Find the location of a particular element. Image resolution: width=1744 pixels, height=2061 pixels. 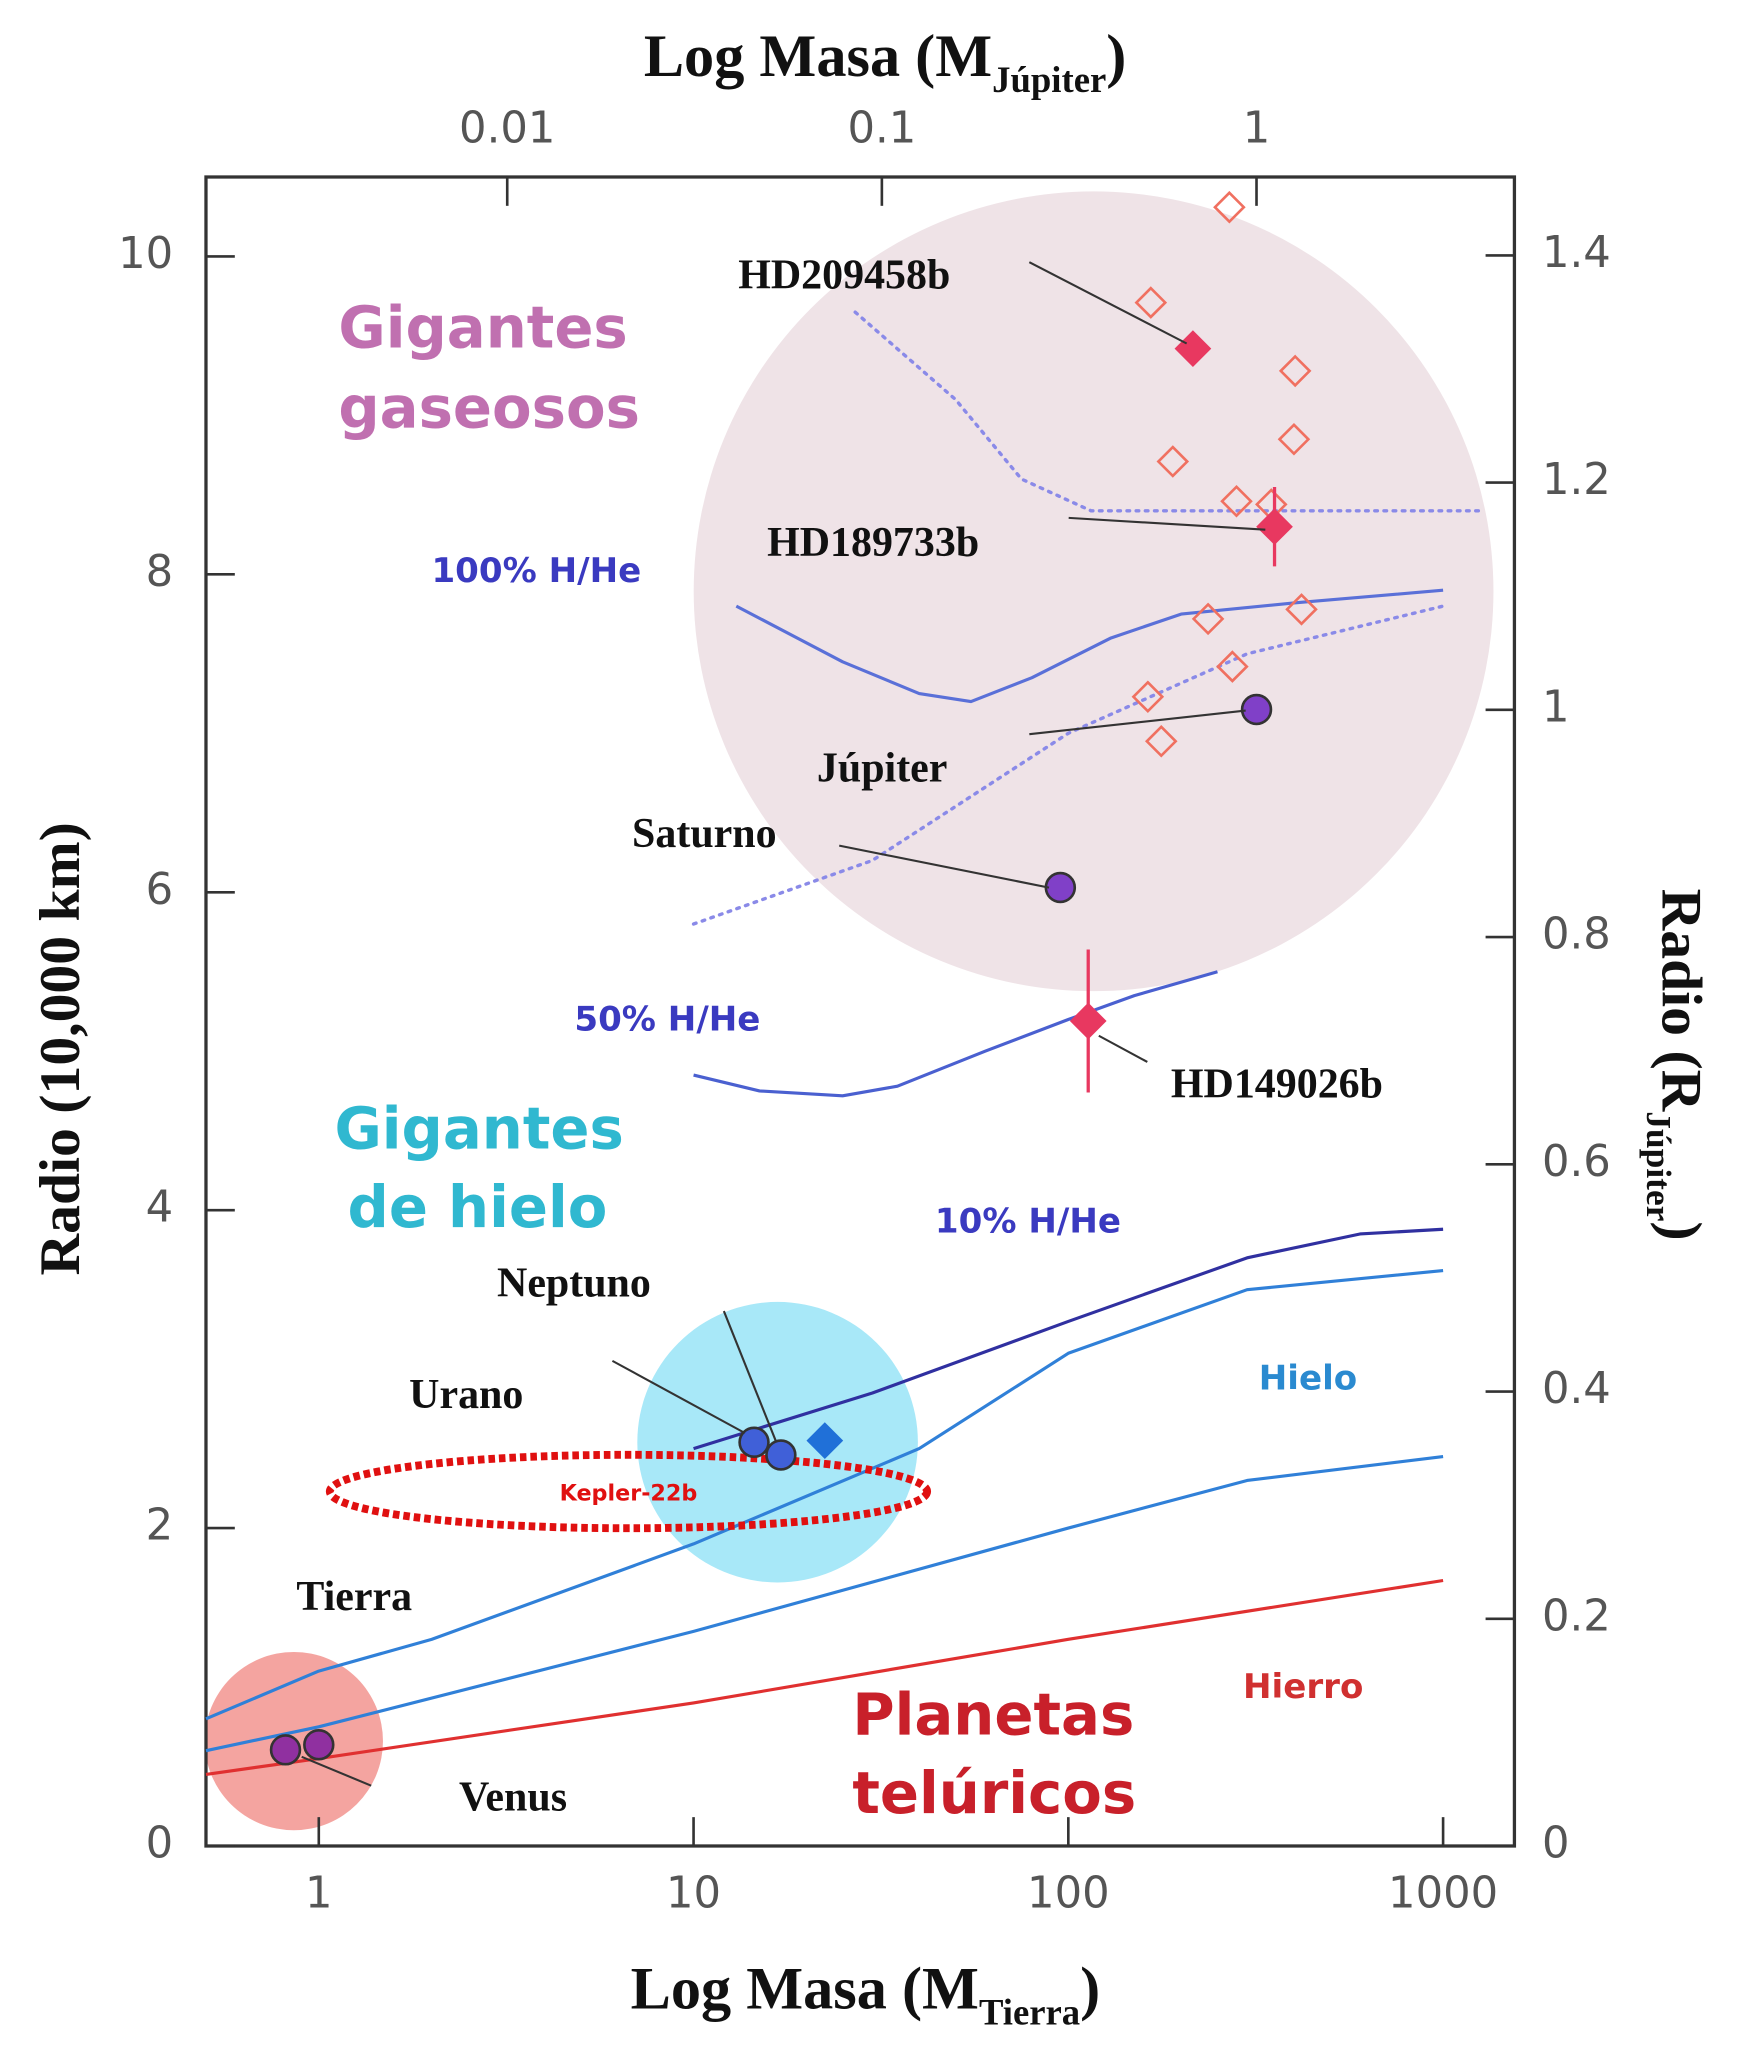

kepler-ellipse is located at coordinates (628, 1491).